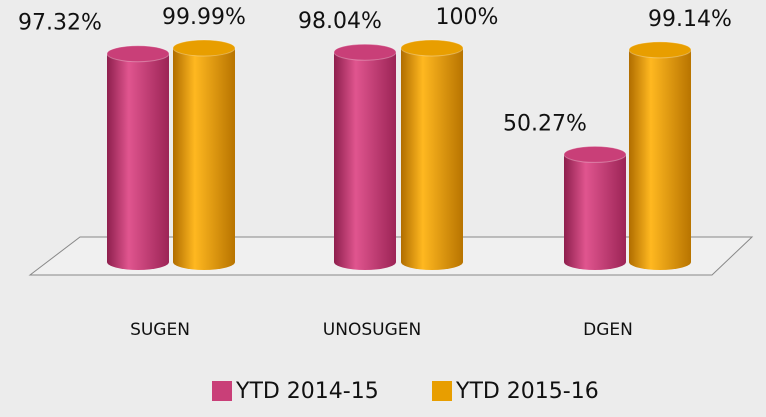  What do you see at coordinates (204, 17) in the screenshot?
I see `value-label: 99.99%` at bounding box center [204, 17].